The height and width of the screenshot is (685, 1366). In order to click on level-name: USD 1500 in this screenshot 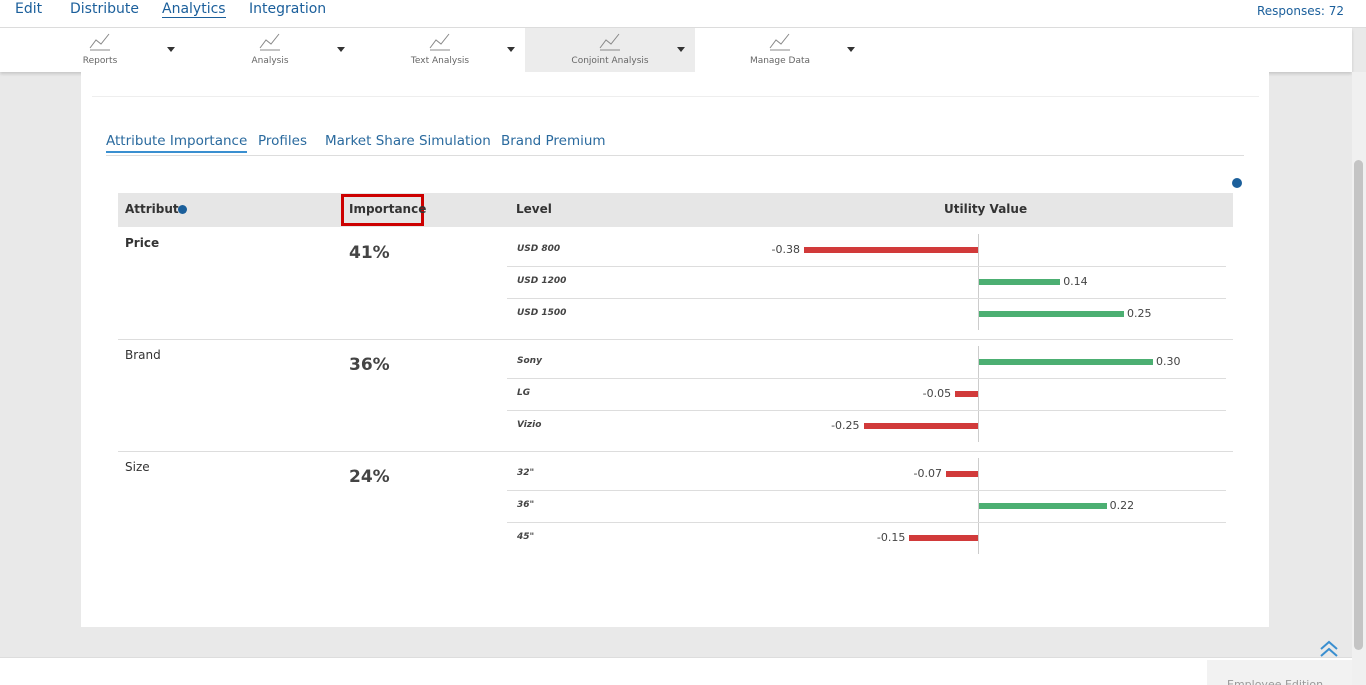, I will do `click(542, 313)`.